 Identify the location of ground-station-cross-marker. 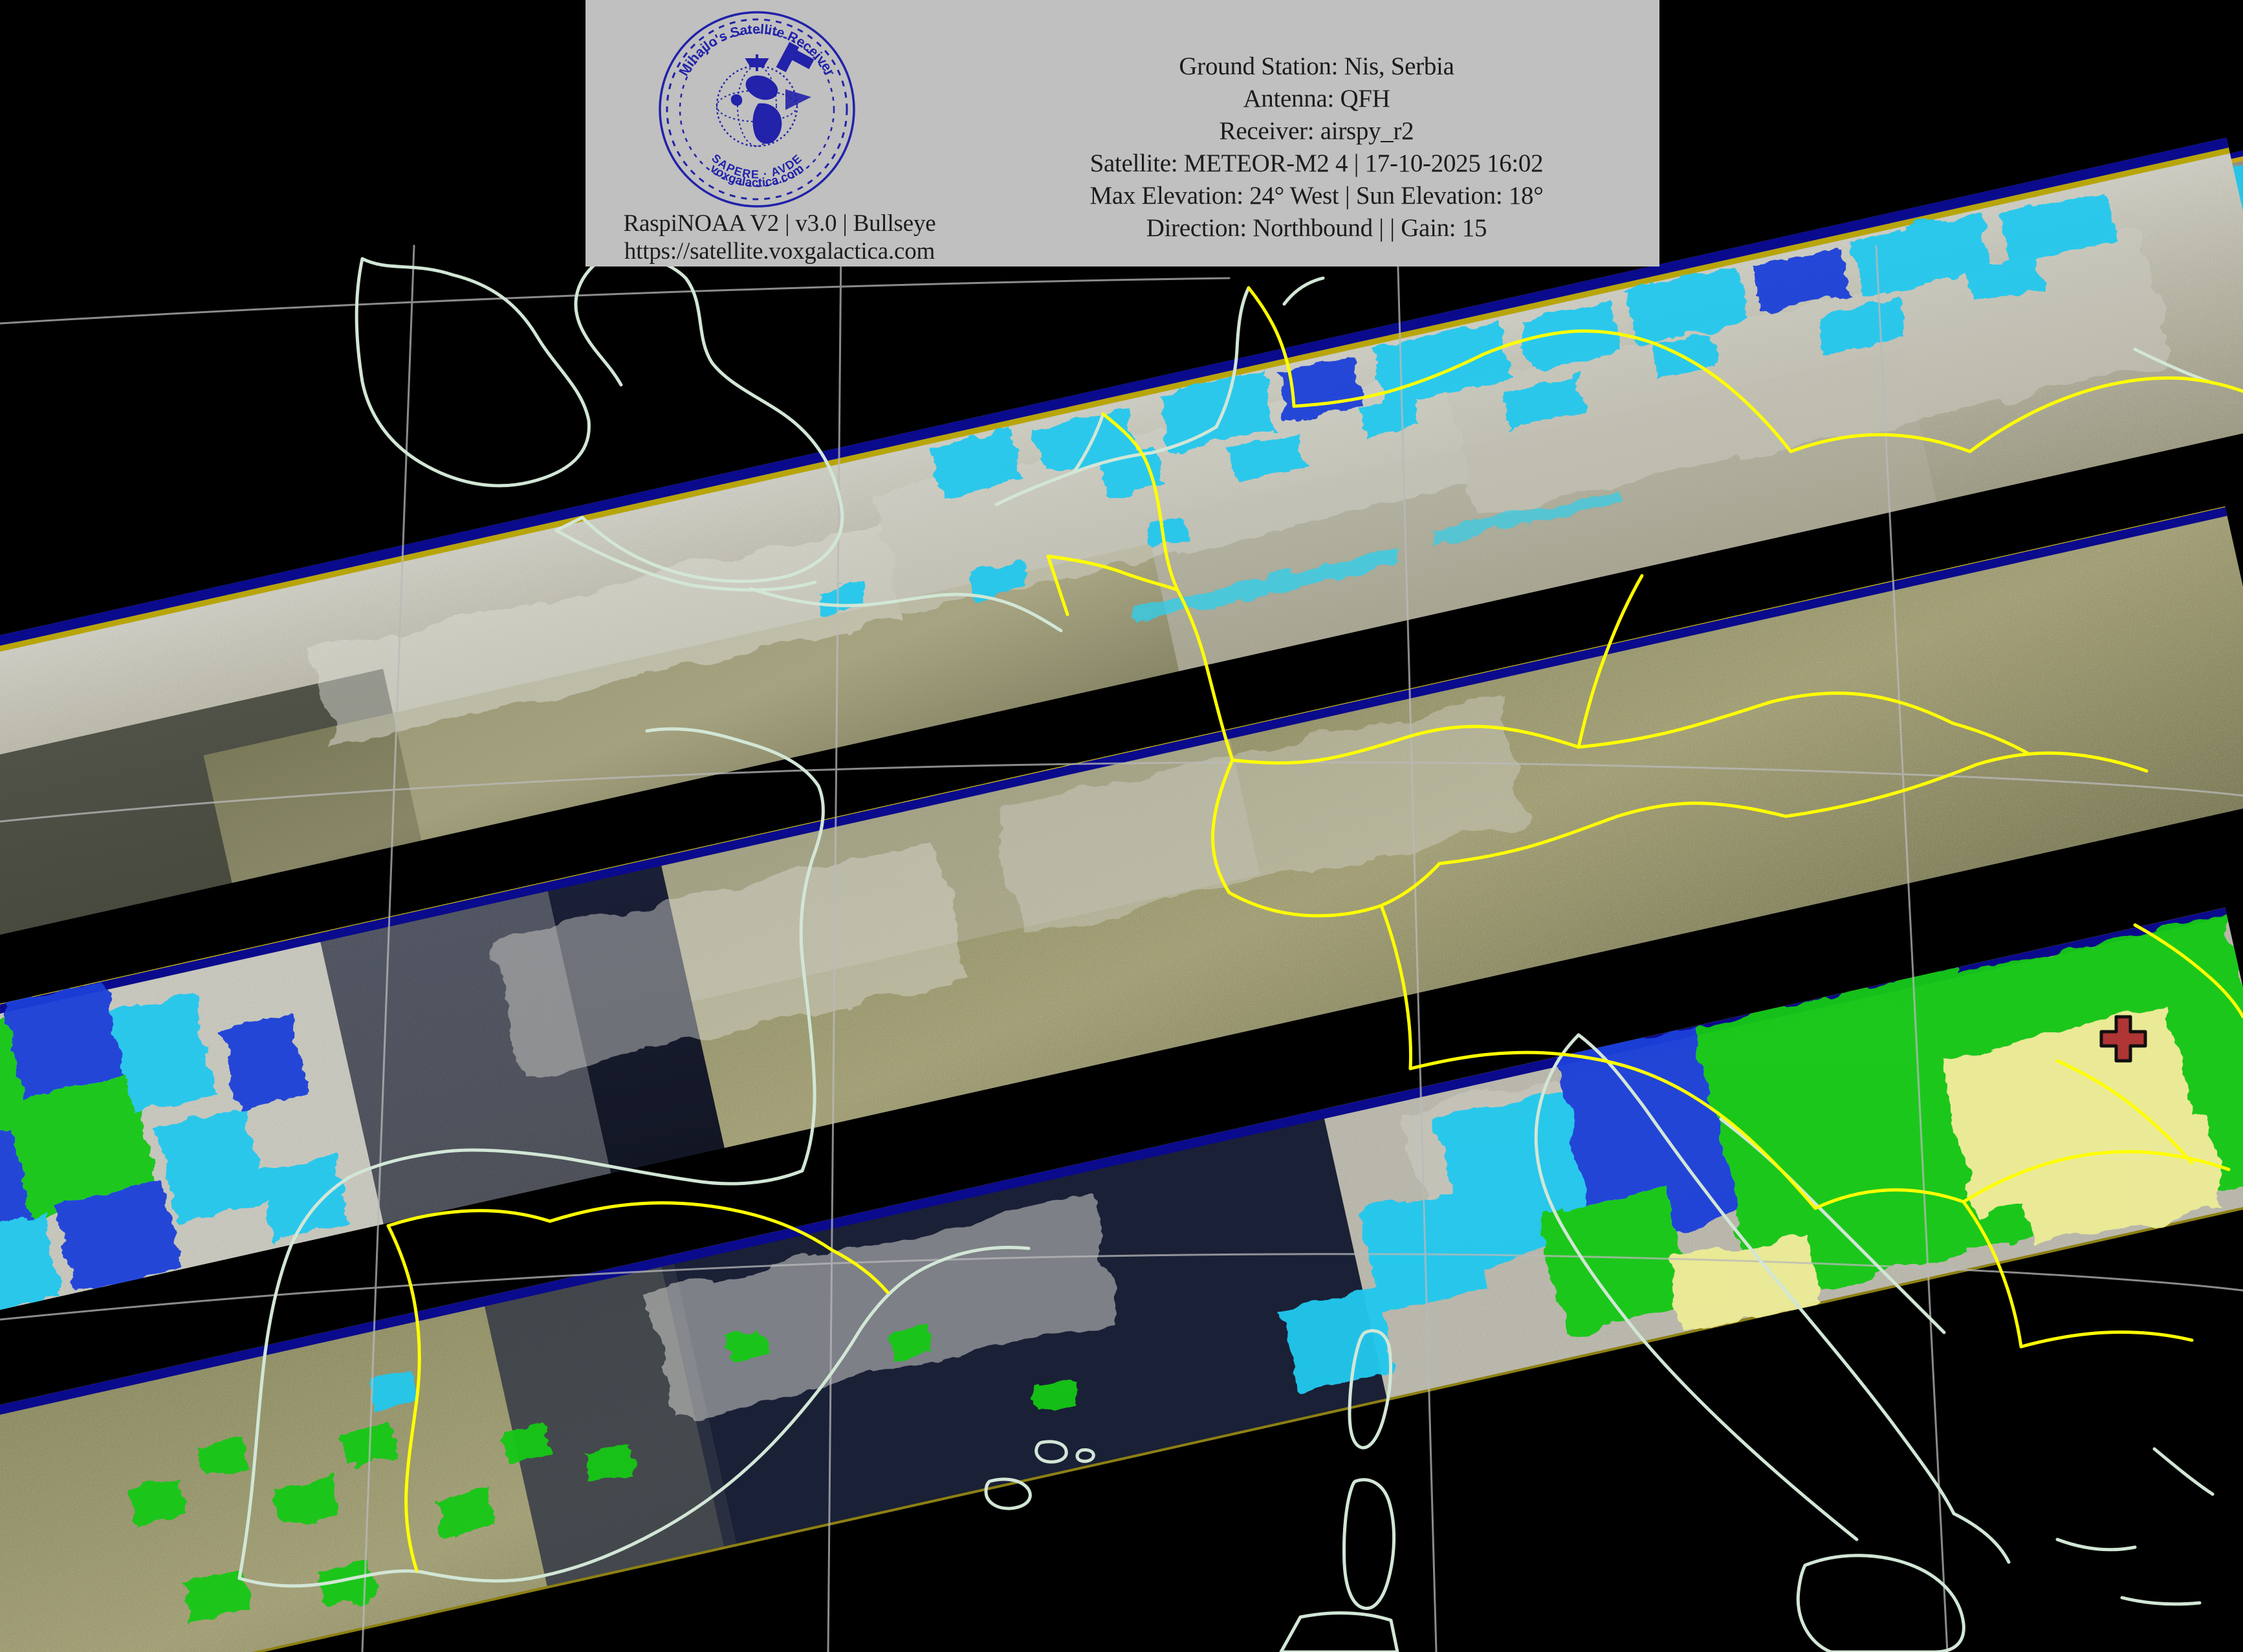
(2123, 1039).